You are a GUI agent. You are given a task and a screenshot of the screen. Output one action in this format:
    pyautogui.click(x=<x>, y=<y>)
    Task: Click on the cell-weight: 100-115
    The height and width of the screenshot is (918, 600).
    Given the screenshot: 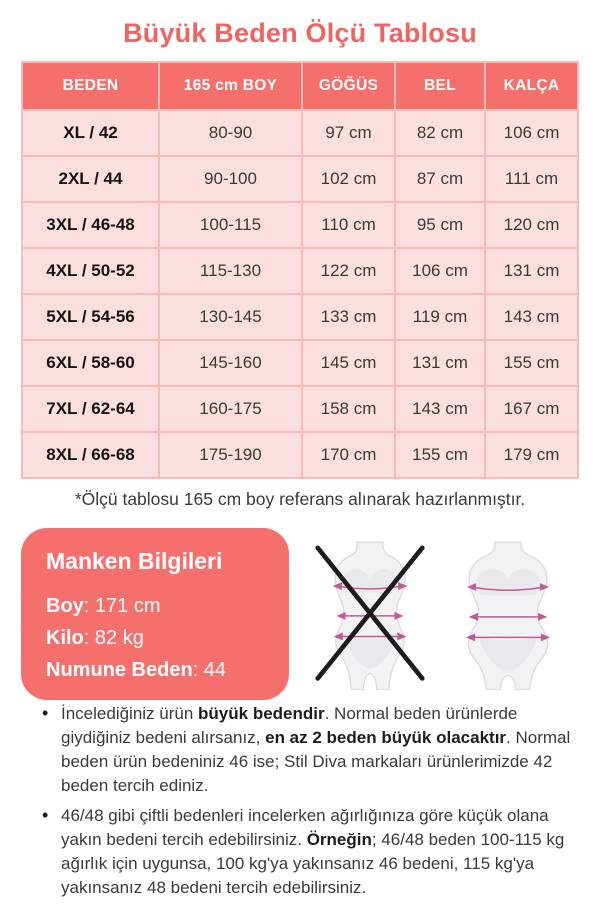 What is the action you would take?
    pyautogui.click(x=230, y=225)
    